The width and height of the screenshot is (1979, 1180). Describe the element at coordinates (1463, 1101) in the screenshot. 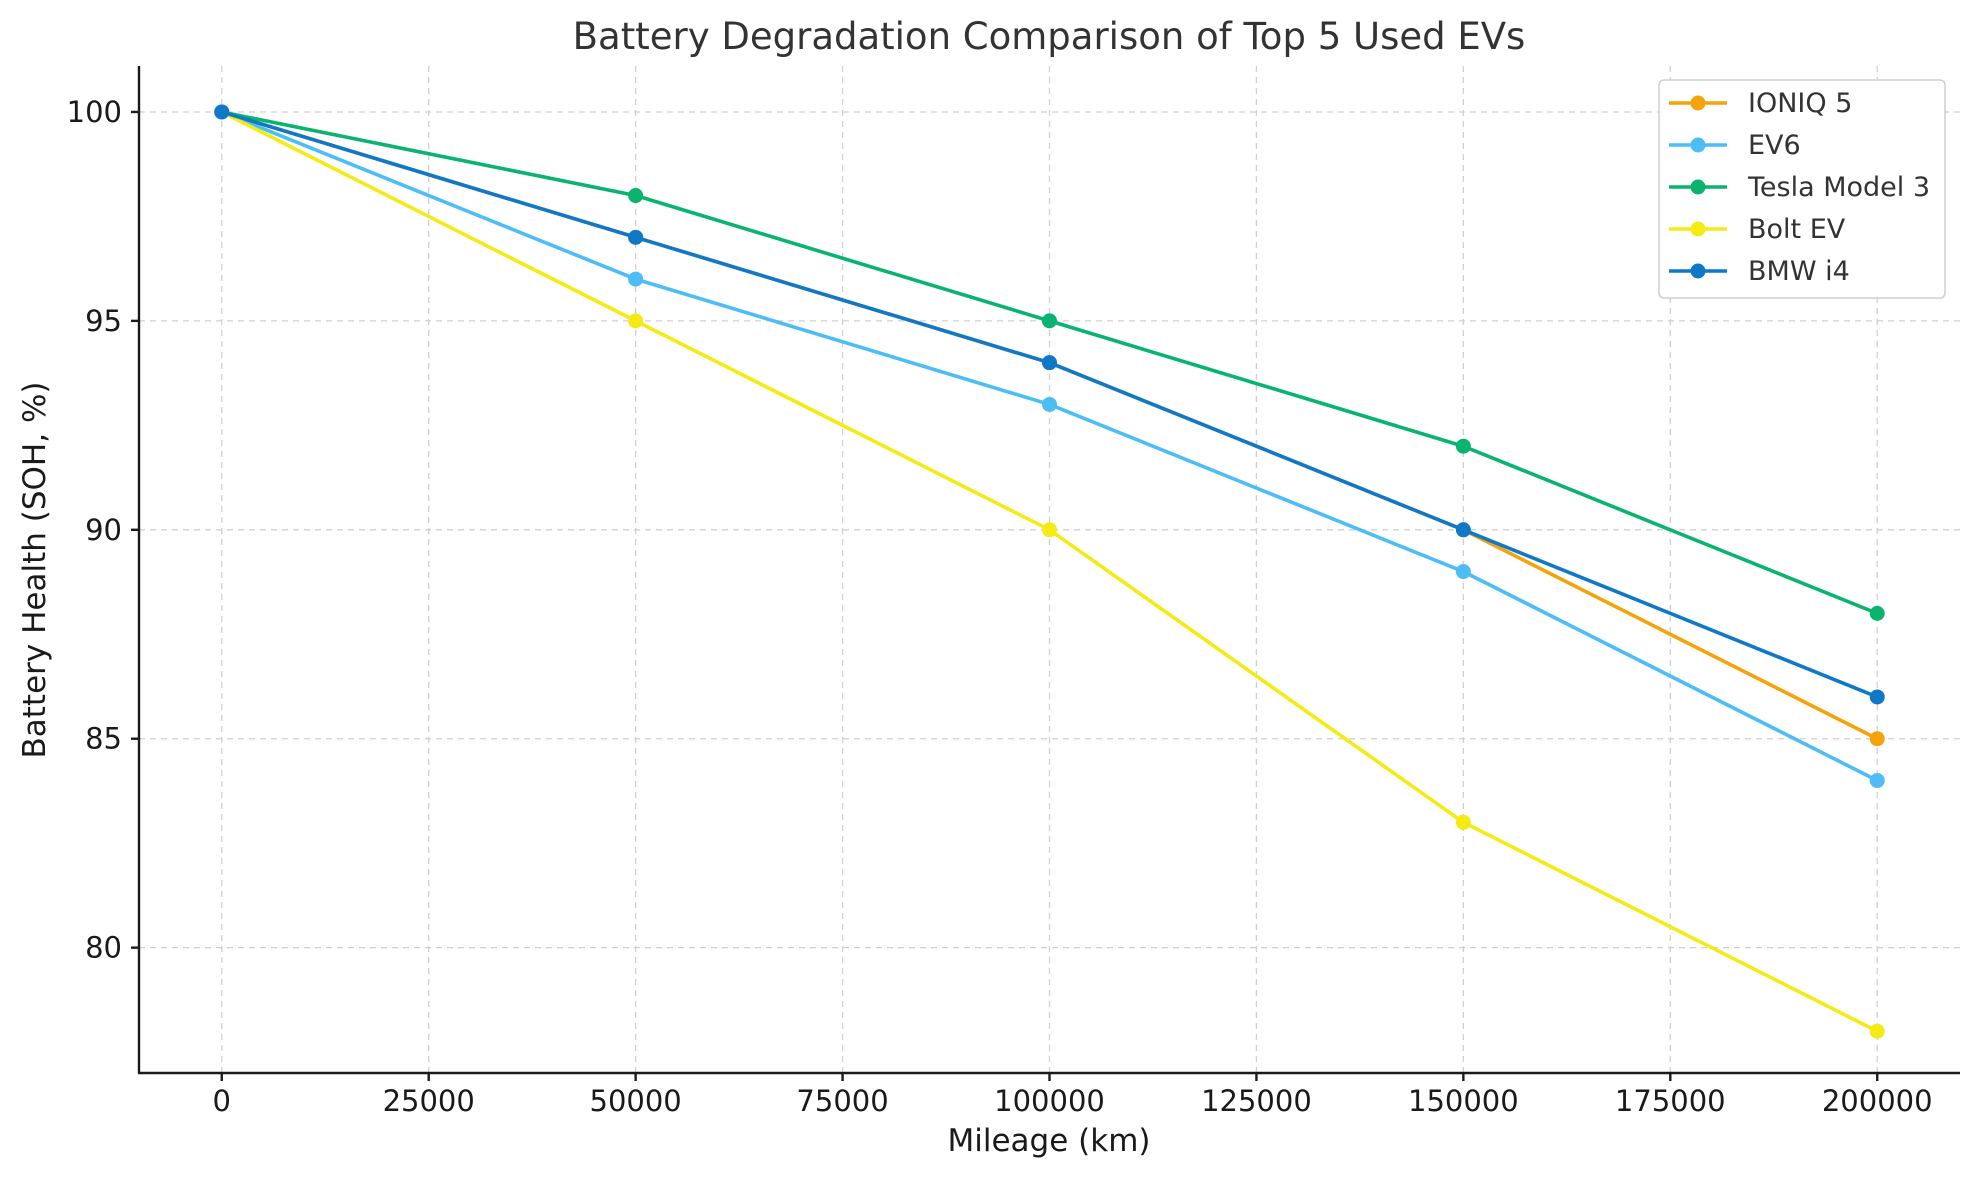

I see `x-tick-label: 150000` at that location.